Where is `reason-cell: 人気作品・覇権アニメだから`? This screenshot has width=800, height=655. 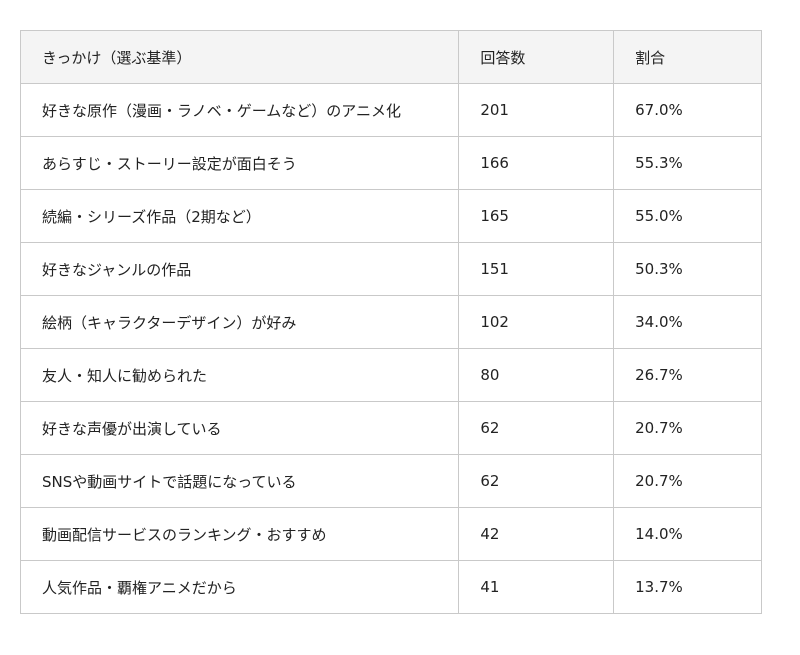
reason-cell: 人気作品・覇権アニメだから is located at coordinates (239, 587).